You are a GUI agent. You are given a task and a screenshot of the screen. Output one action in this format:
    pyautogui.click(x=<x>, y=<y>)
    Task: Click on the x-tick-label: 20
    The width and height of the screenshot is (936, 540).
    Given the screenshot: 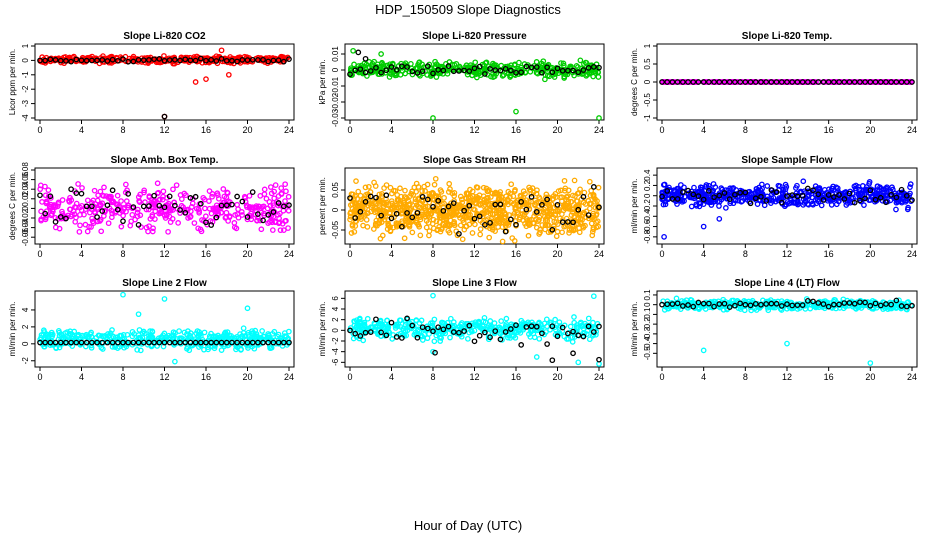 What is the action you would take?
    pyautogui.click(x=870, y=377)
    